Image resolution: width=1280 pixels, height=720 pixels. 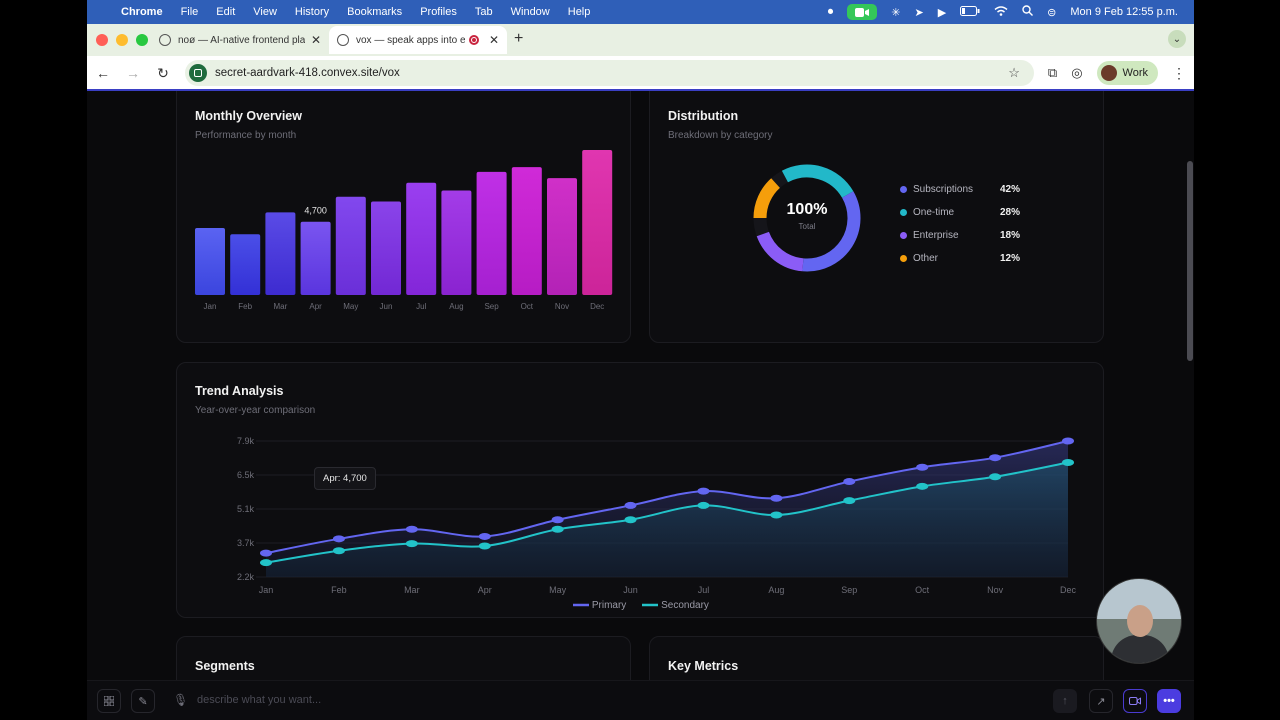 What do you see at coordinates (483, 12) in the screenshot?
I see `menu-tab: Tab` at bounding box center [483, 12].